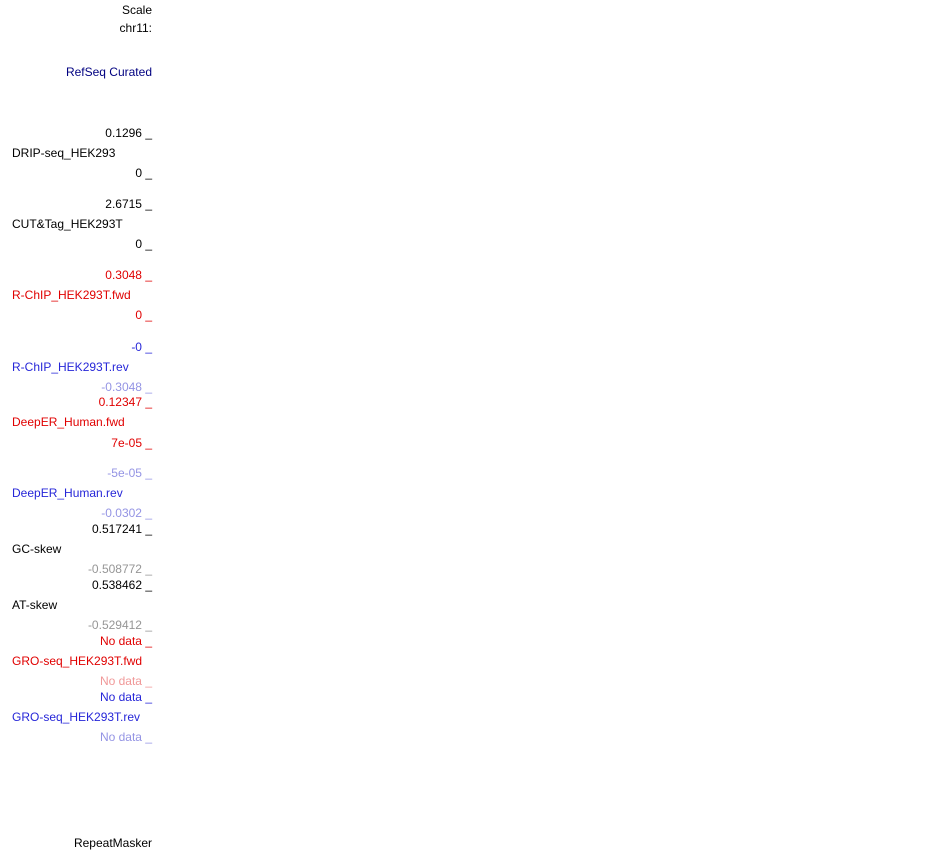  I want to click on position-chrom-label: chr11:, so click(135, 28).